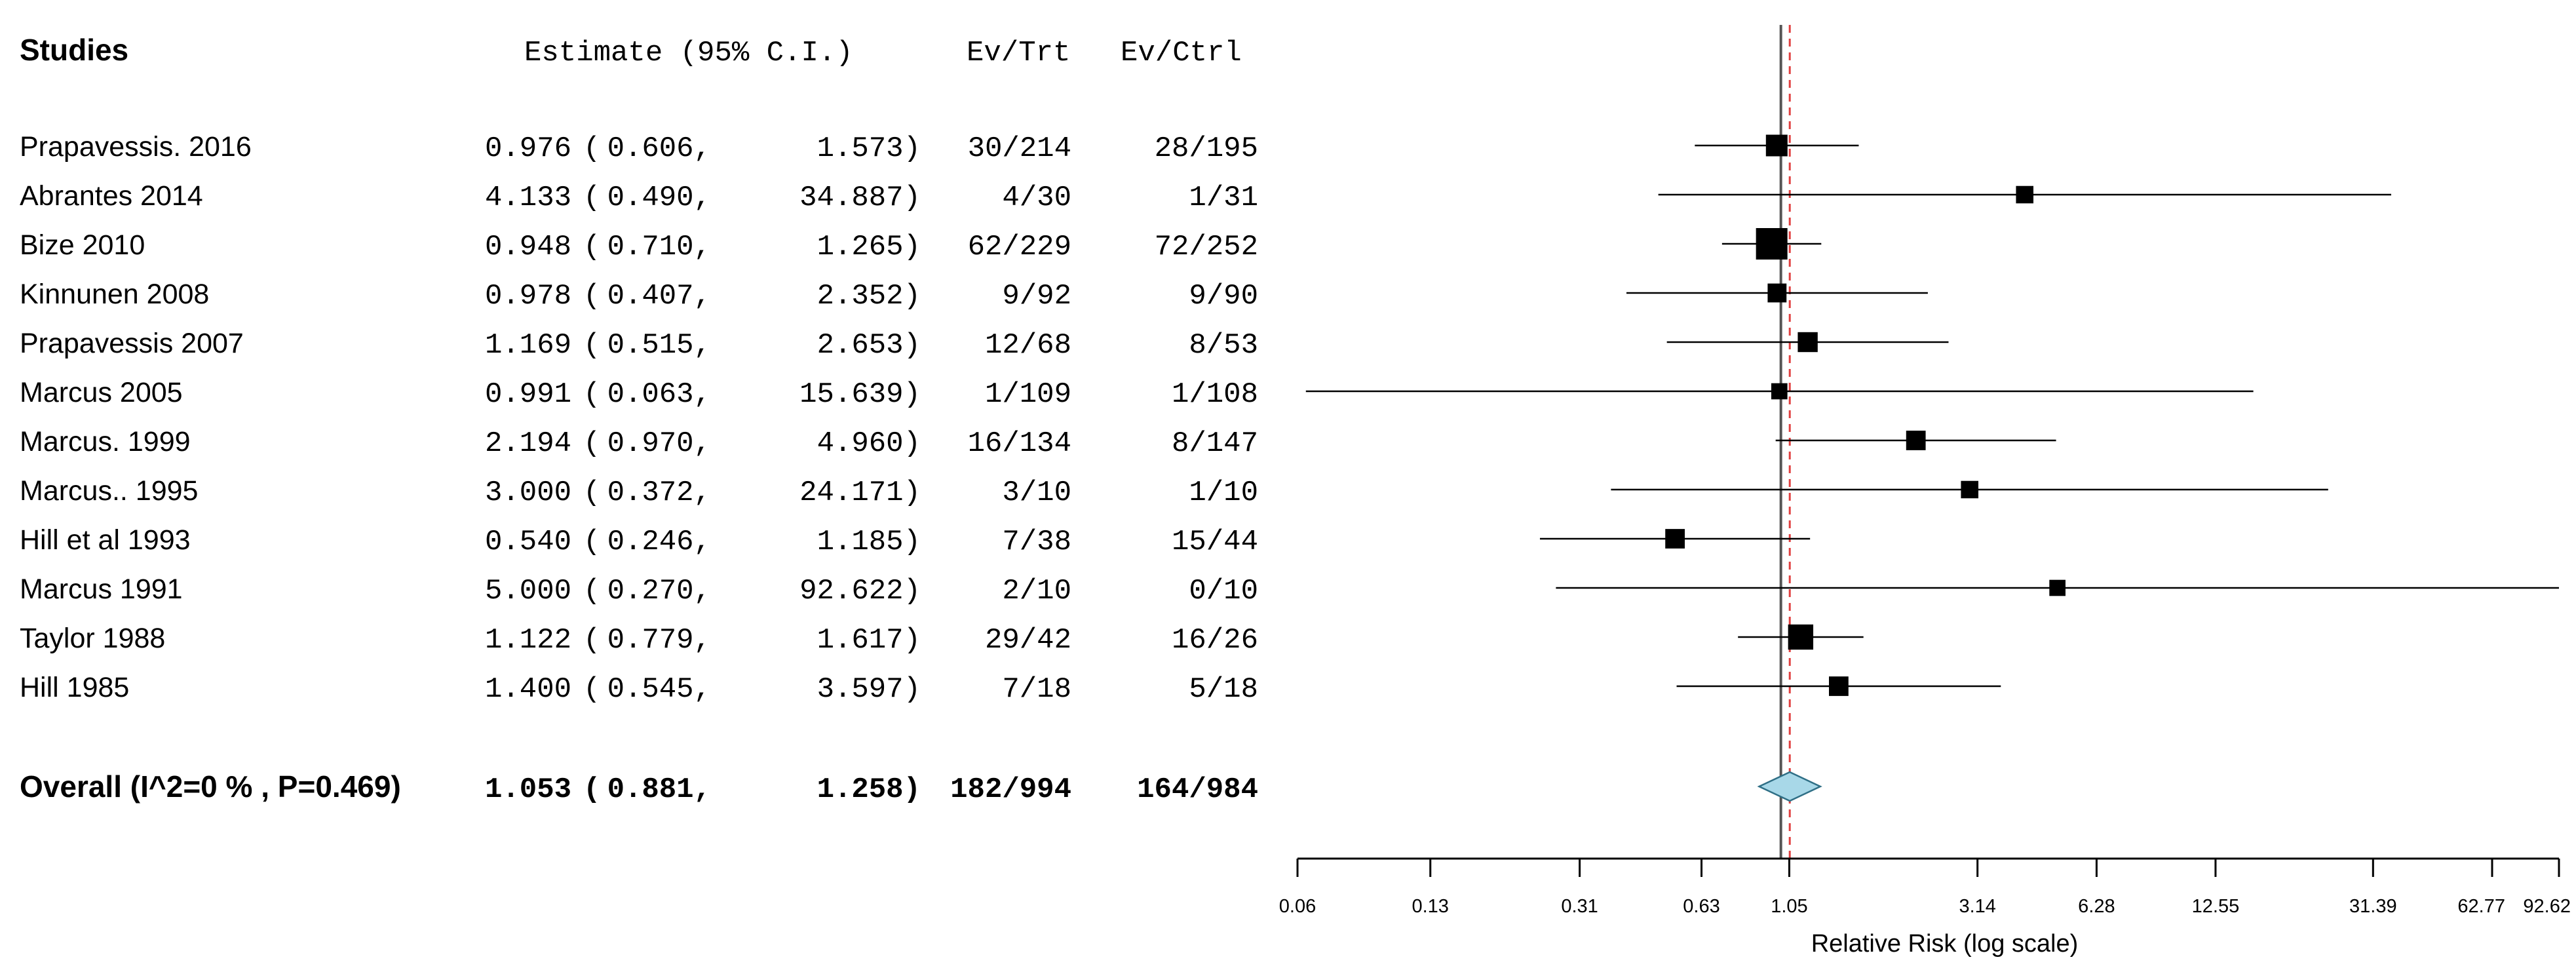 The height and width of the screenshot is (970, 2576). I want to click on estimate-value: 2.194, so click(528, 443).